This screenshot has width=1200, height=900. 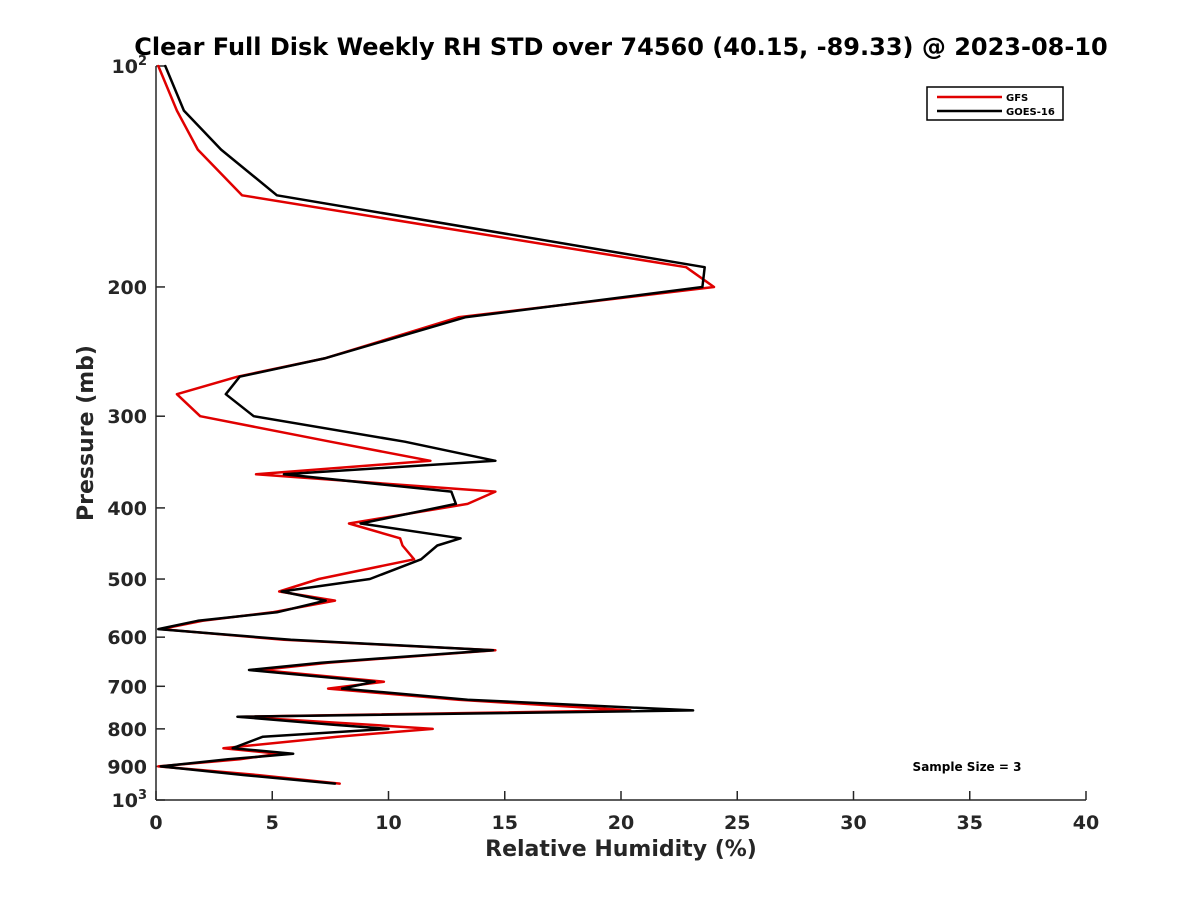 I want to click on x-tick-label: 10, so click(x=388, y=823).